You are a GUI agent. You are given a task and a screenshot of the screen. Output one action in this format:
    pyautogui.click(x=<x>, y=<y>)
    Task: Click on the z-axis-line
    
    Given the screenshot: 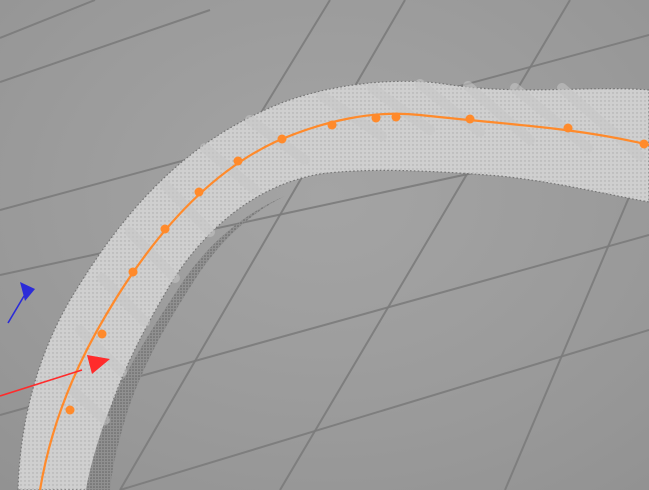 What is the action you would take?
    pyautogui.click(x=16, y=309)
    